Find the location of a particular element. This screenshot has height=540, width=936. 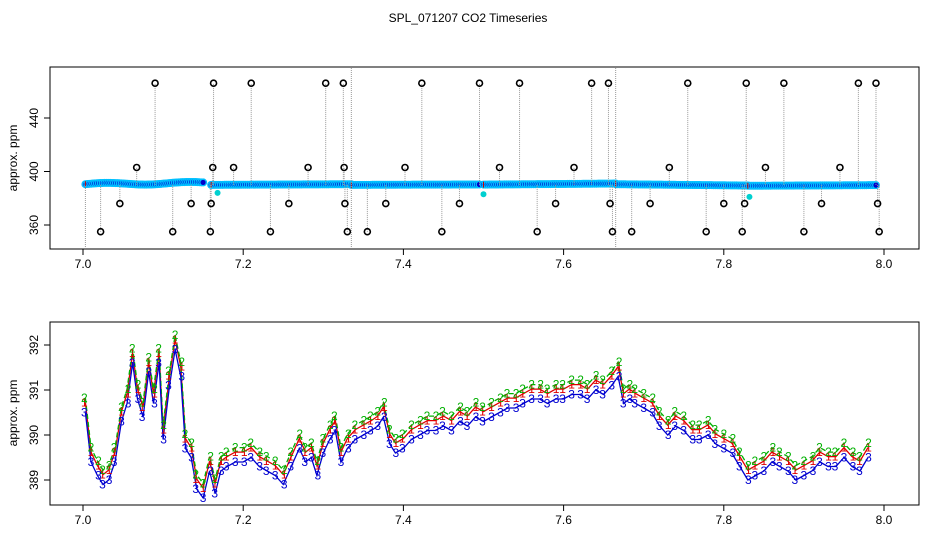

top-y-tick-label: 440 is located at coordinates (34, 118).